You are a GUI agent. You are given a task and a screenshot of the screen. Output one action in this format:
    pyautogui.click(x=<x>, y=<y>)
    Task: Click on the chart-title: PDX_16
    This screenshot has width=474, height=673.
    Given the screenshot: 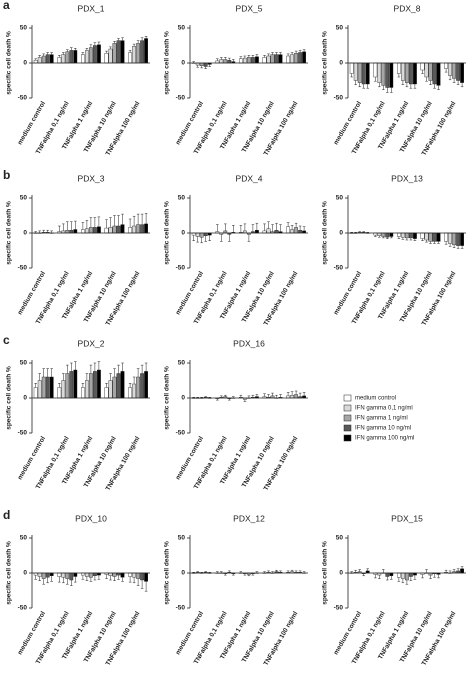 What is the action you would take?
    pyautogui.click(x=249, y=343)
    